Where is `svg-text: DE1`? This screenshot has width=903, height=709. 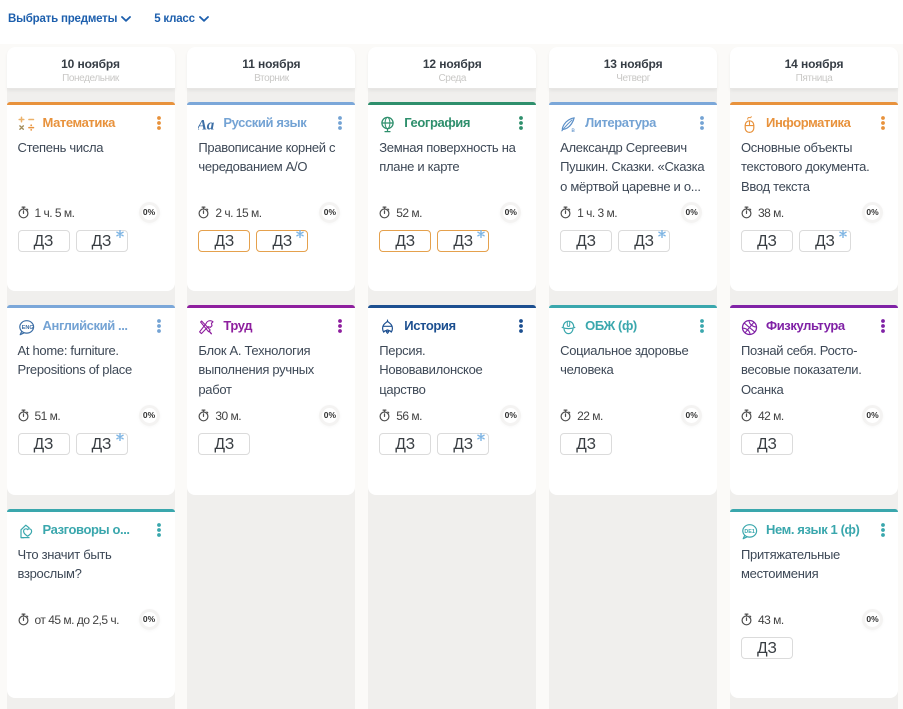 svg-text: DE1 is located at coordinates (749, 532).